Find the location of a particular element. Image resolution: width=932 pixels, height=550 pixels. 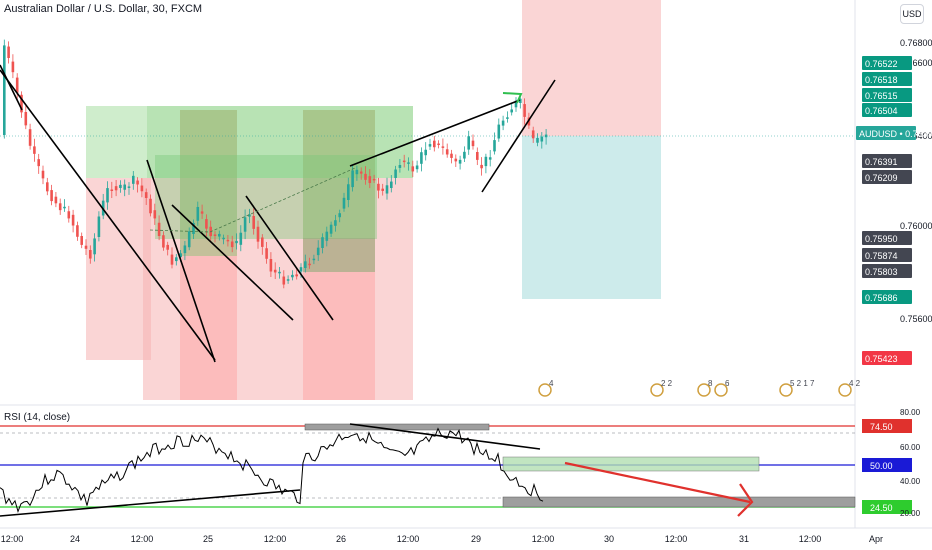

countdown-timer: 15:57 is located at coordinates (883, 146).